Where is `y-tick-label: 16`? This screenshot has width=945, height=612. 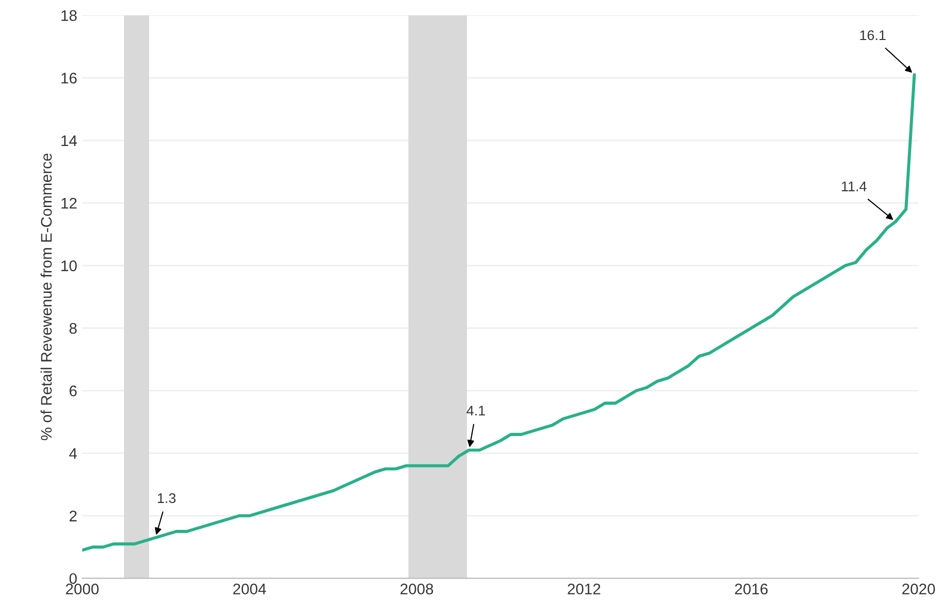 y-tick-label: 16 is located at coordinates (69, 78).